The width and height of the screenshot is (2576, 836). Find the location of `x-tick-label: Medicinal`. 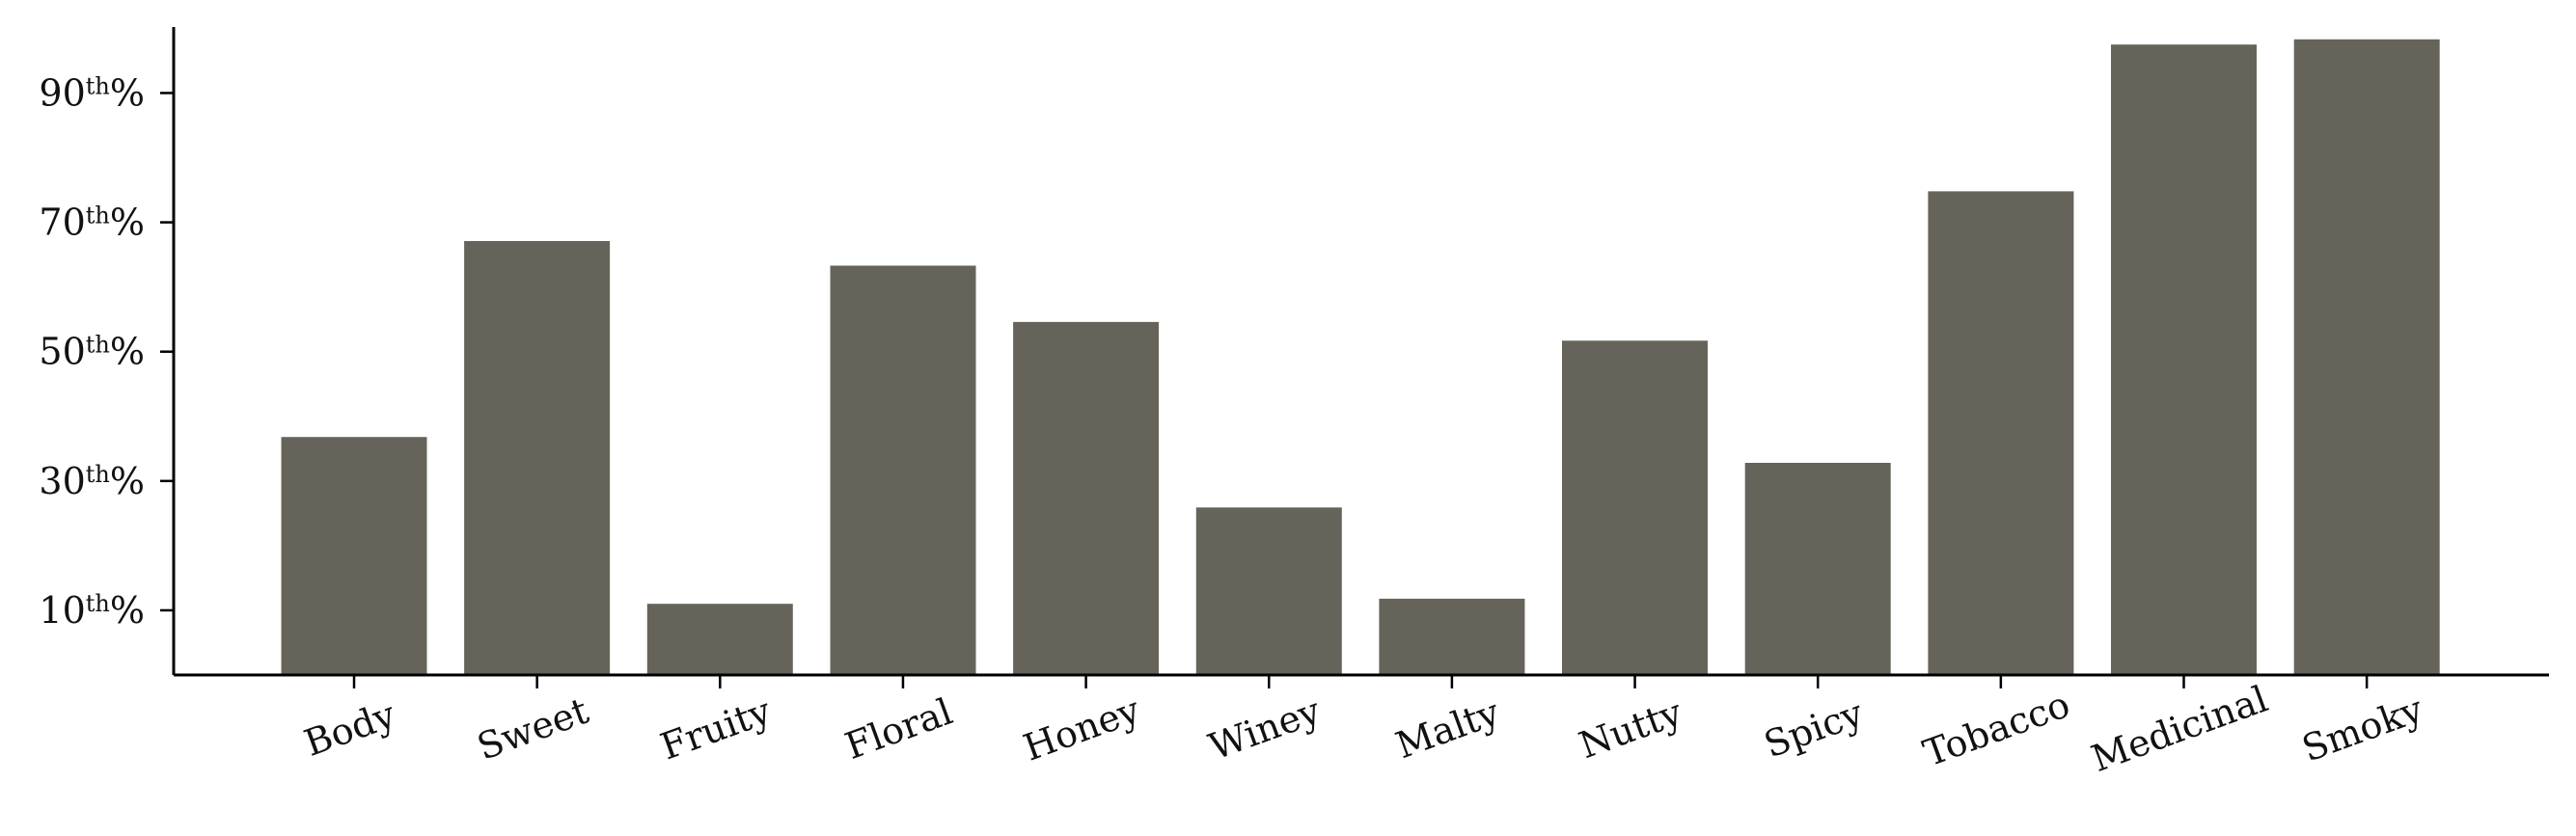

x-tick-label: Medicinal is located at coordinates (2179, 729).